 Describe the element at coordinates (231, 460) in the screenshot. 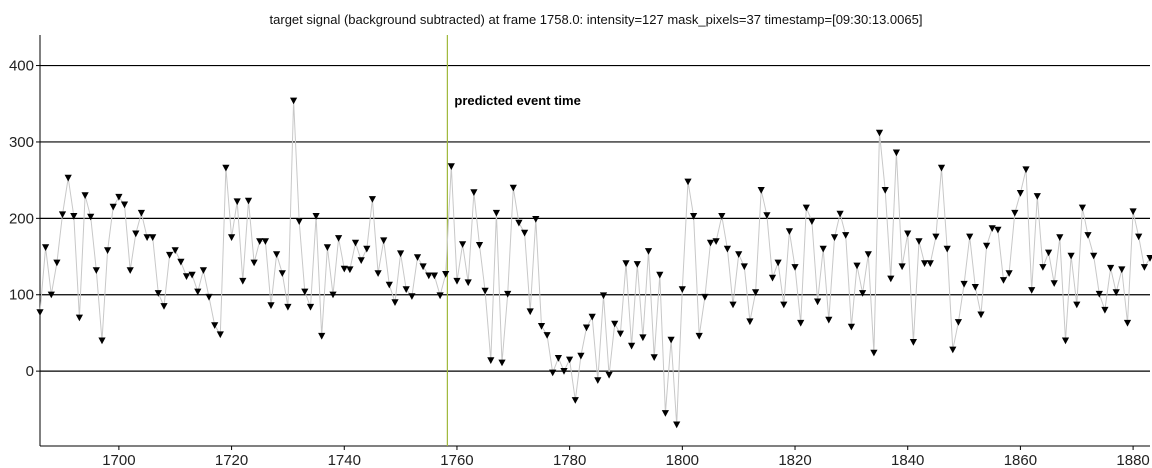

I see `x-tick-label-1720: 1720` at that location.